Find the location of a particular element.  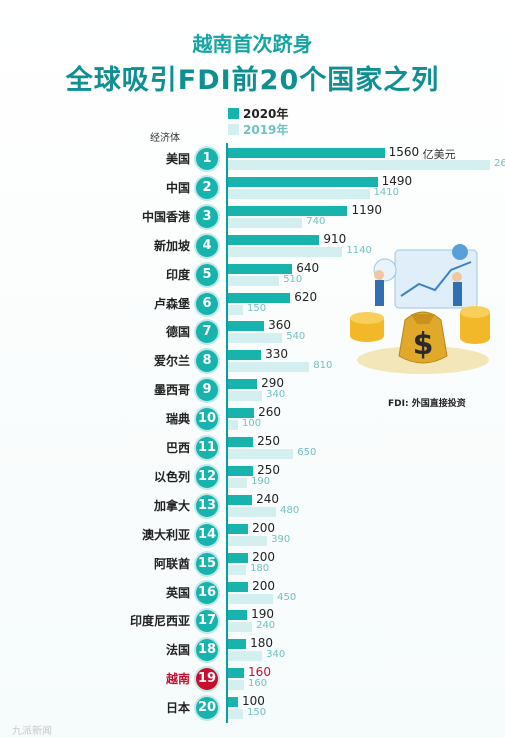

value-label-2020: 910 is located at coordinates (335, 238).